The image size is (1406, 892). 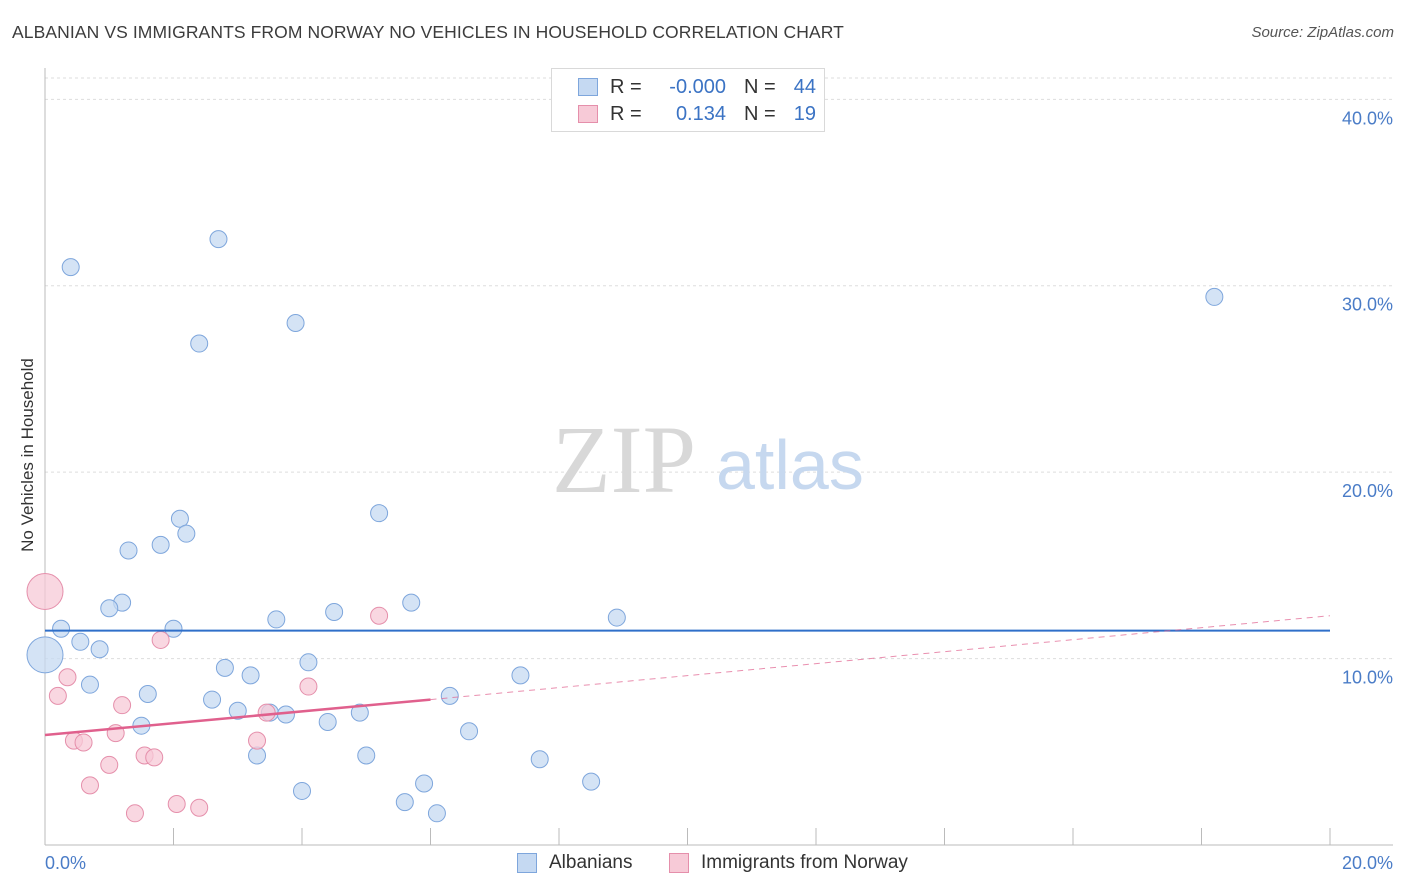 What do you see at coordinates (588, 114) in the screenshot?
I see `legend-swatch-pink` at bounding box center [588, 114].